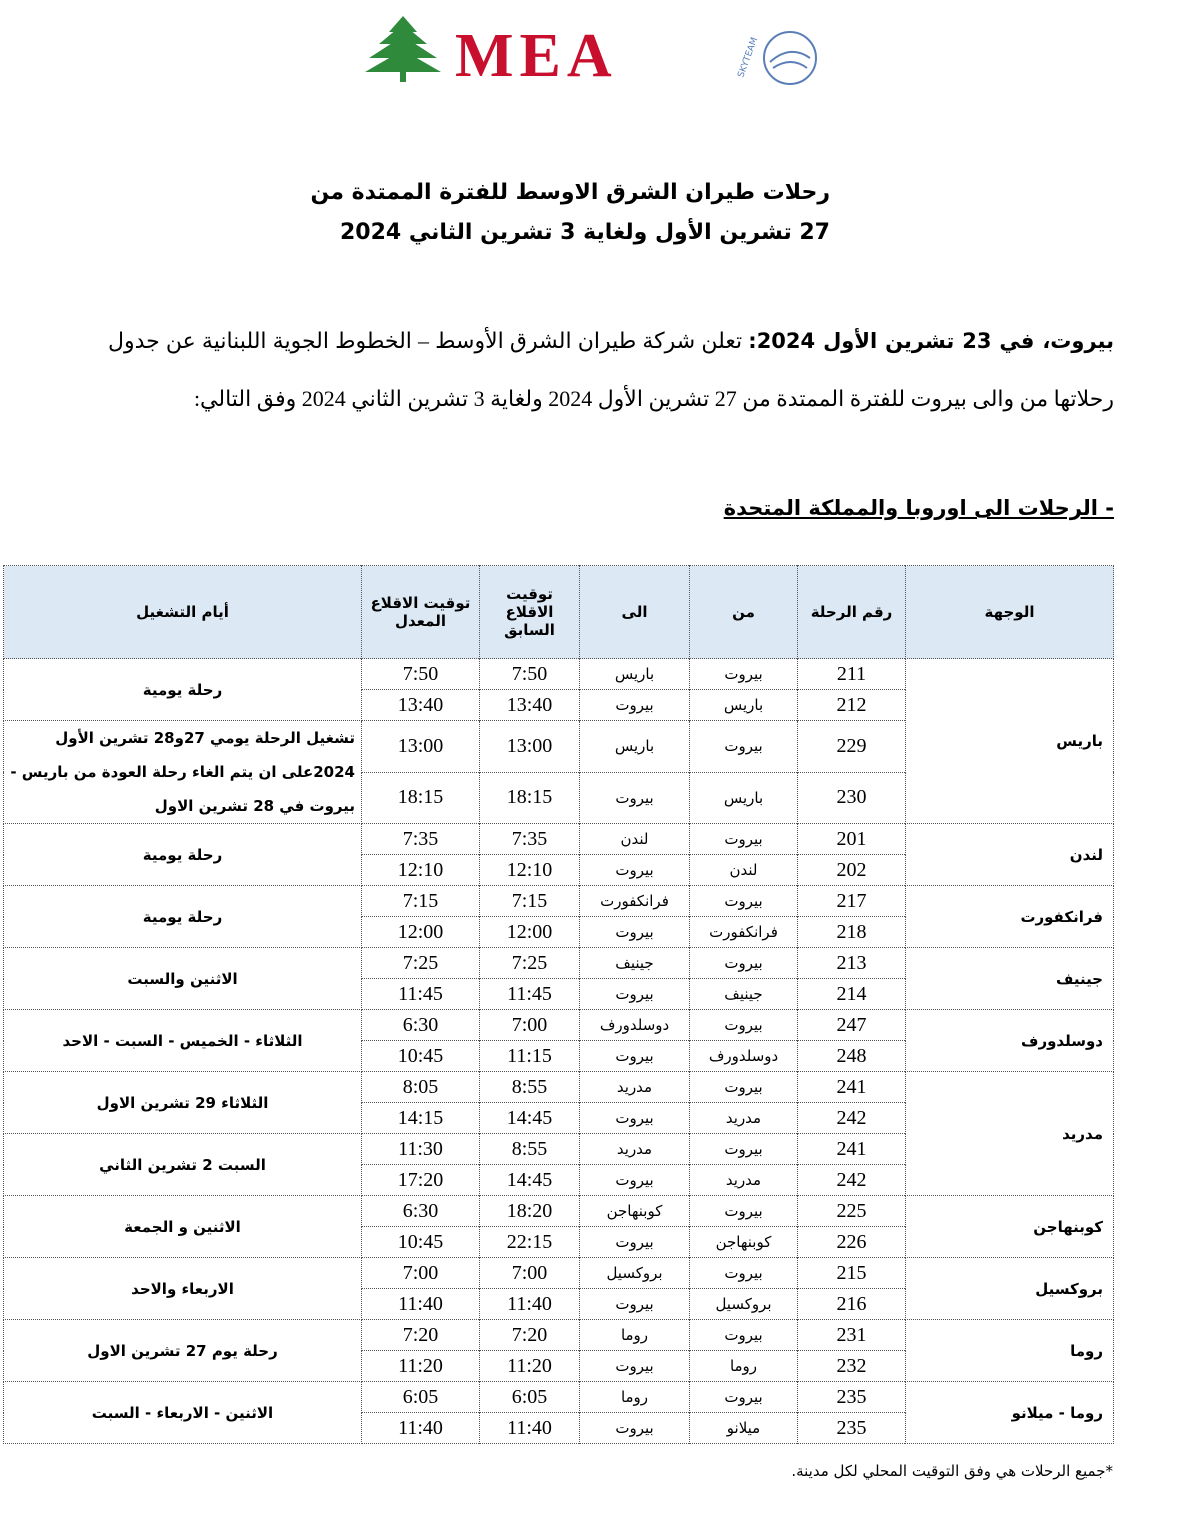  I want to click on new-time: 14:15, so click(420, 1118).